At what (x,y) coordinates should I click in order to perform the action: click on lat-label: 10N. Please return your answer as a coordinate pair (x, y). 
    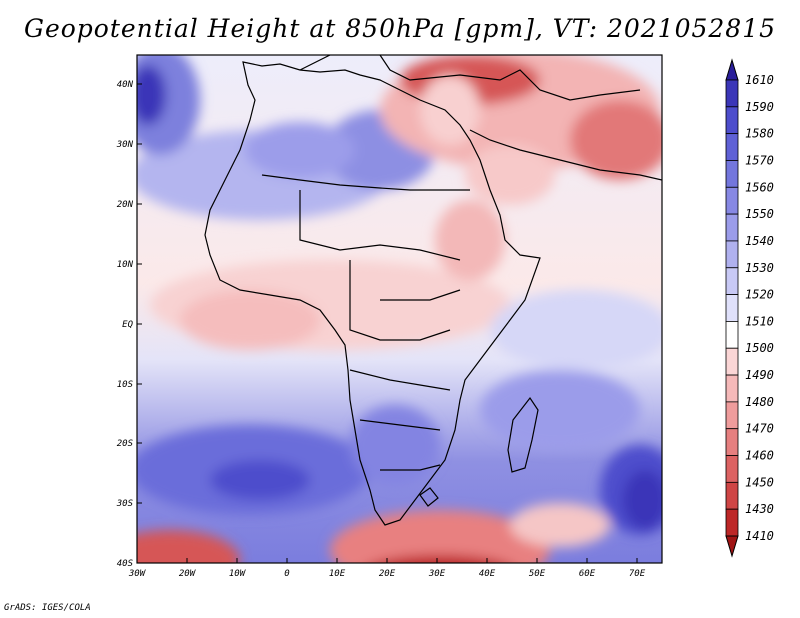
    Looking at the image, I should click on (125, 265).